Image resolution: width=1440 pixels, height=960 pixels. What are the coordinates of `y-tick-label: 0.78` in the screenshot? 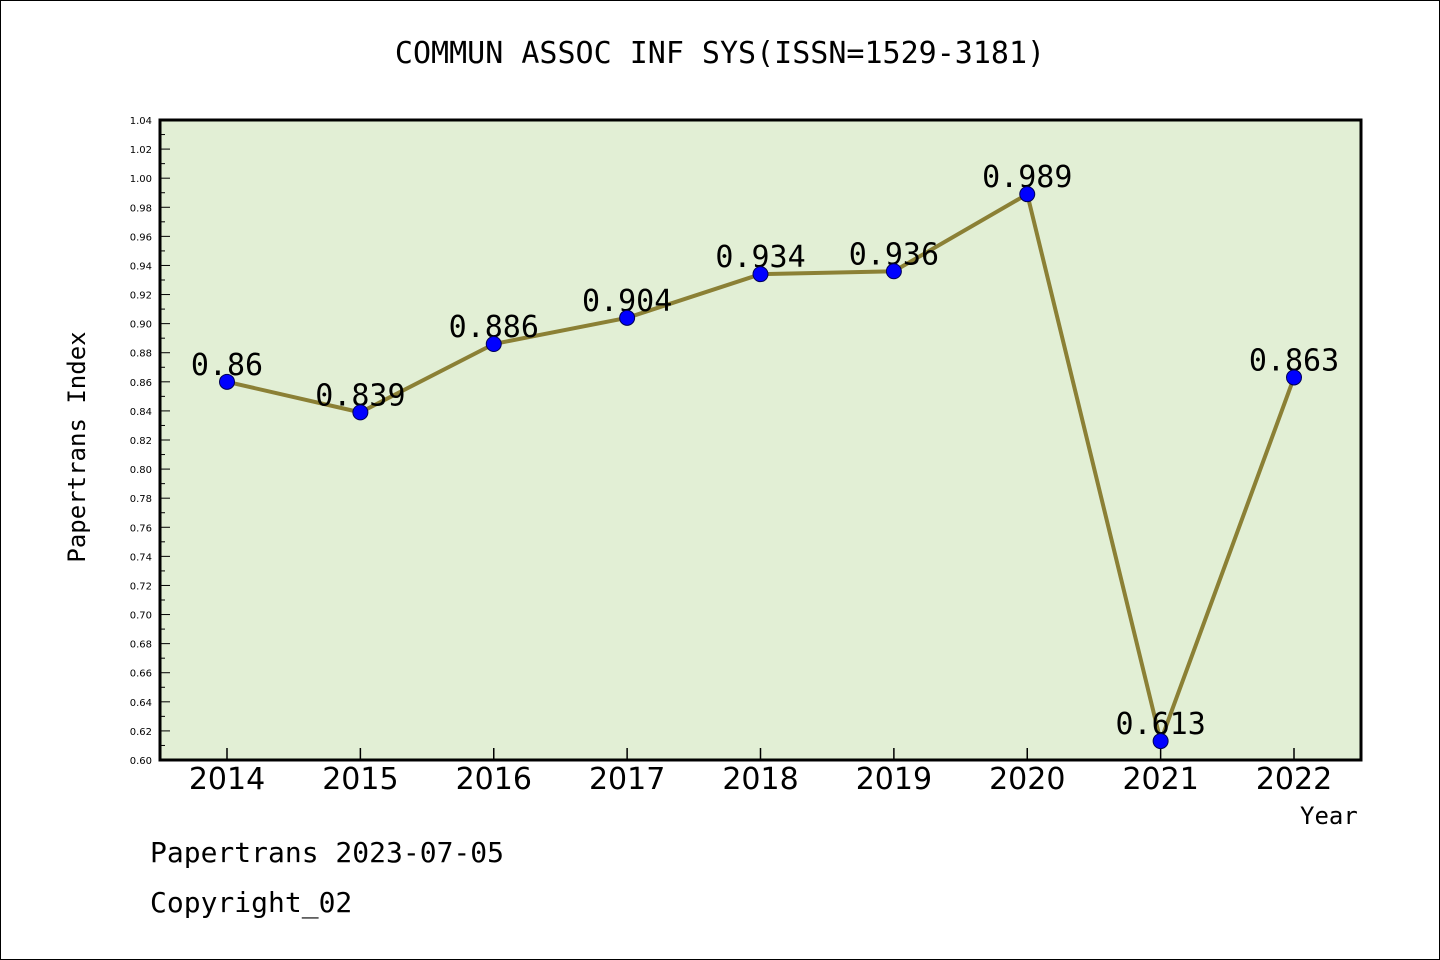 It's located at (141, 499).